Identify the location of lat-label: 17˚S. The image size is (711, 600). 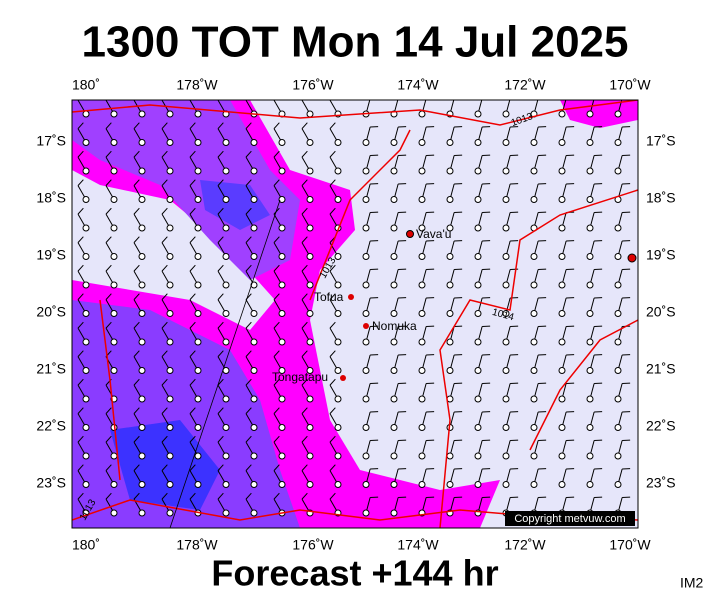
(661, 141).